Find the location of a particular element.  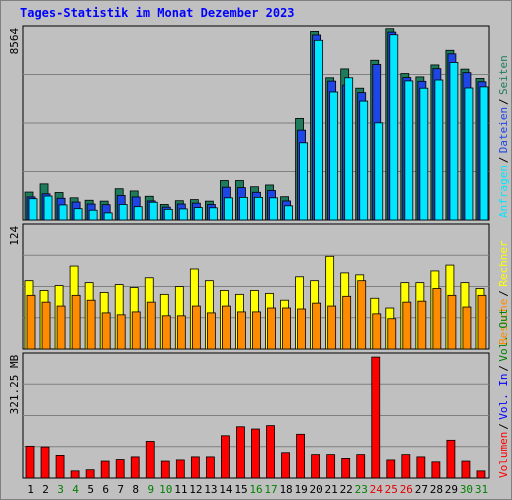

day-label-16: 16 is located at coordinates (255, 489).